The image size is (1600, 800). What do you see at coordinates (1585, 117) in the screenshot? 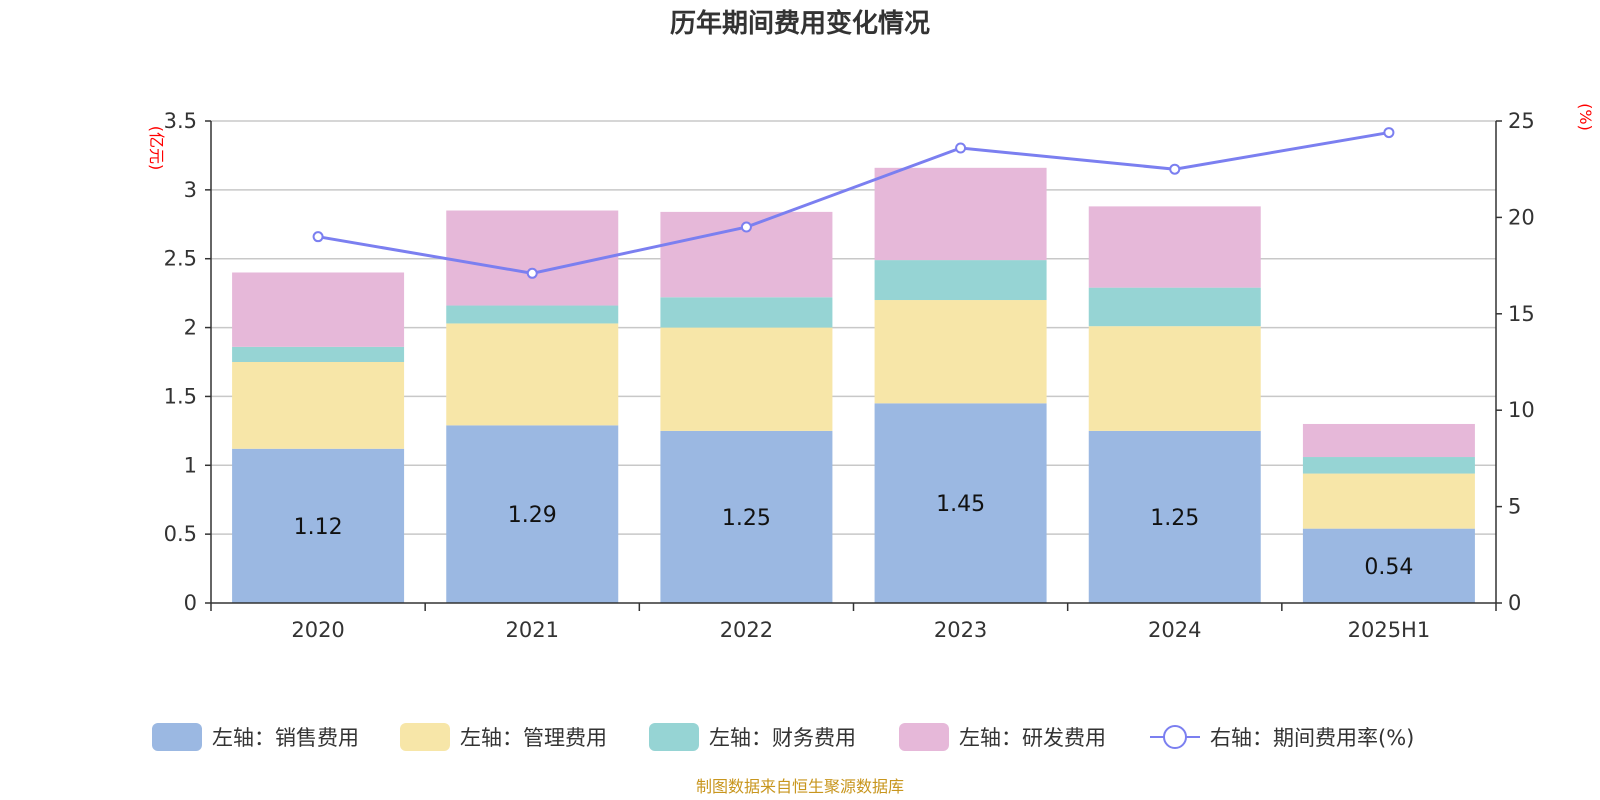
I see `right-axis-unit: (%)` at bounding box center [1585, 117].